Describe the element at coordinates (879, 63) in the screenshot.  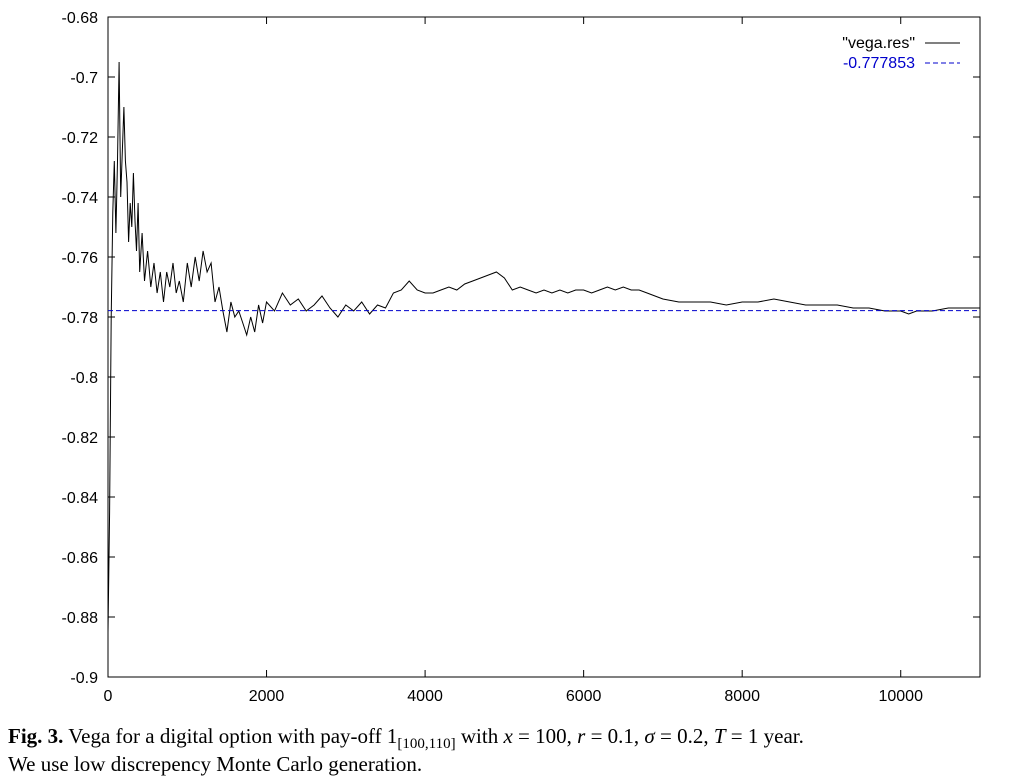
I see `legend-label: -0.777853` at that location.